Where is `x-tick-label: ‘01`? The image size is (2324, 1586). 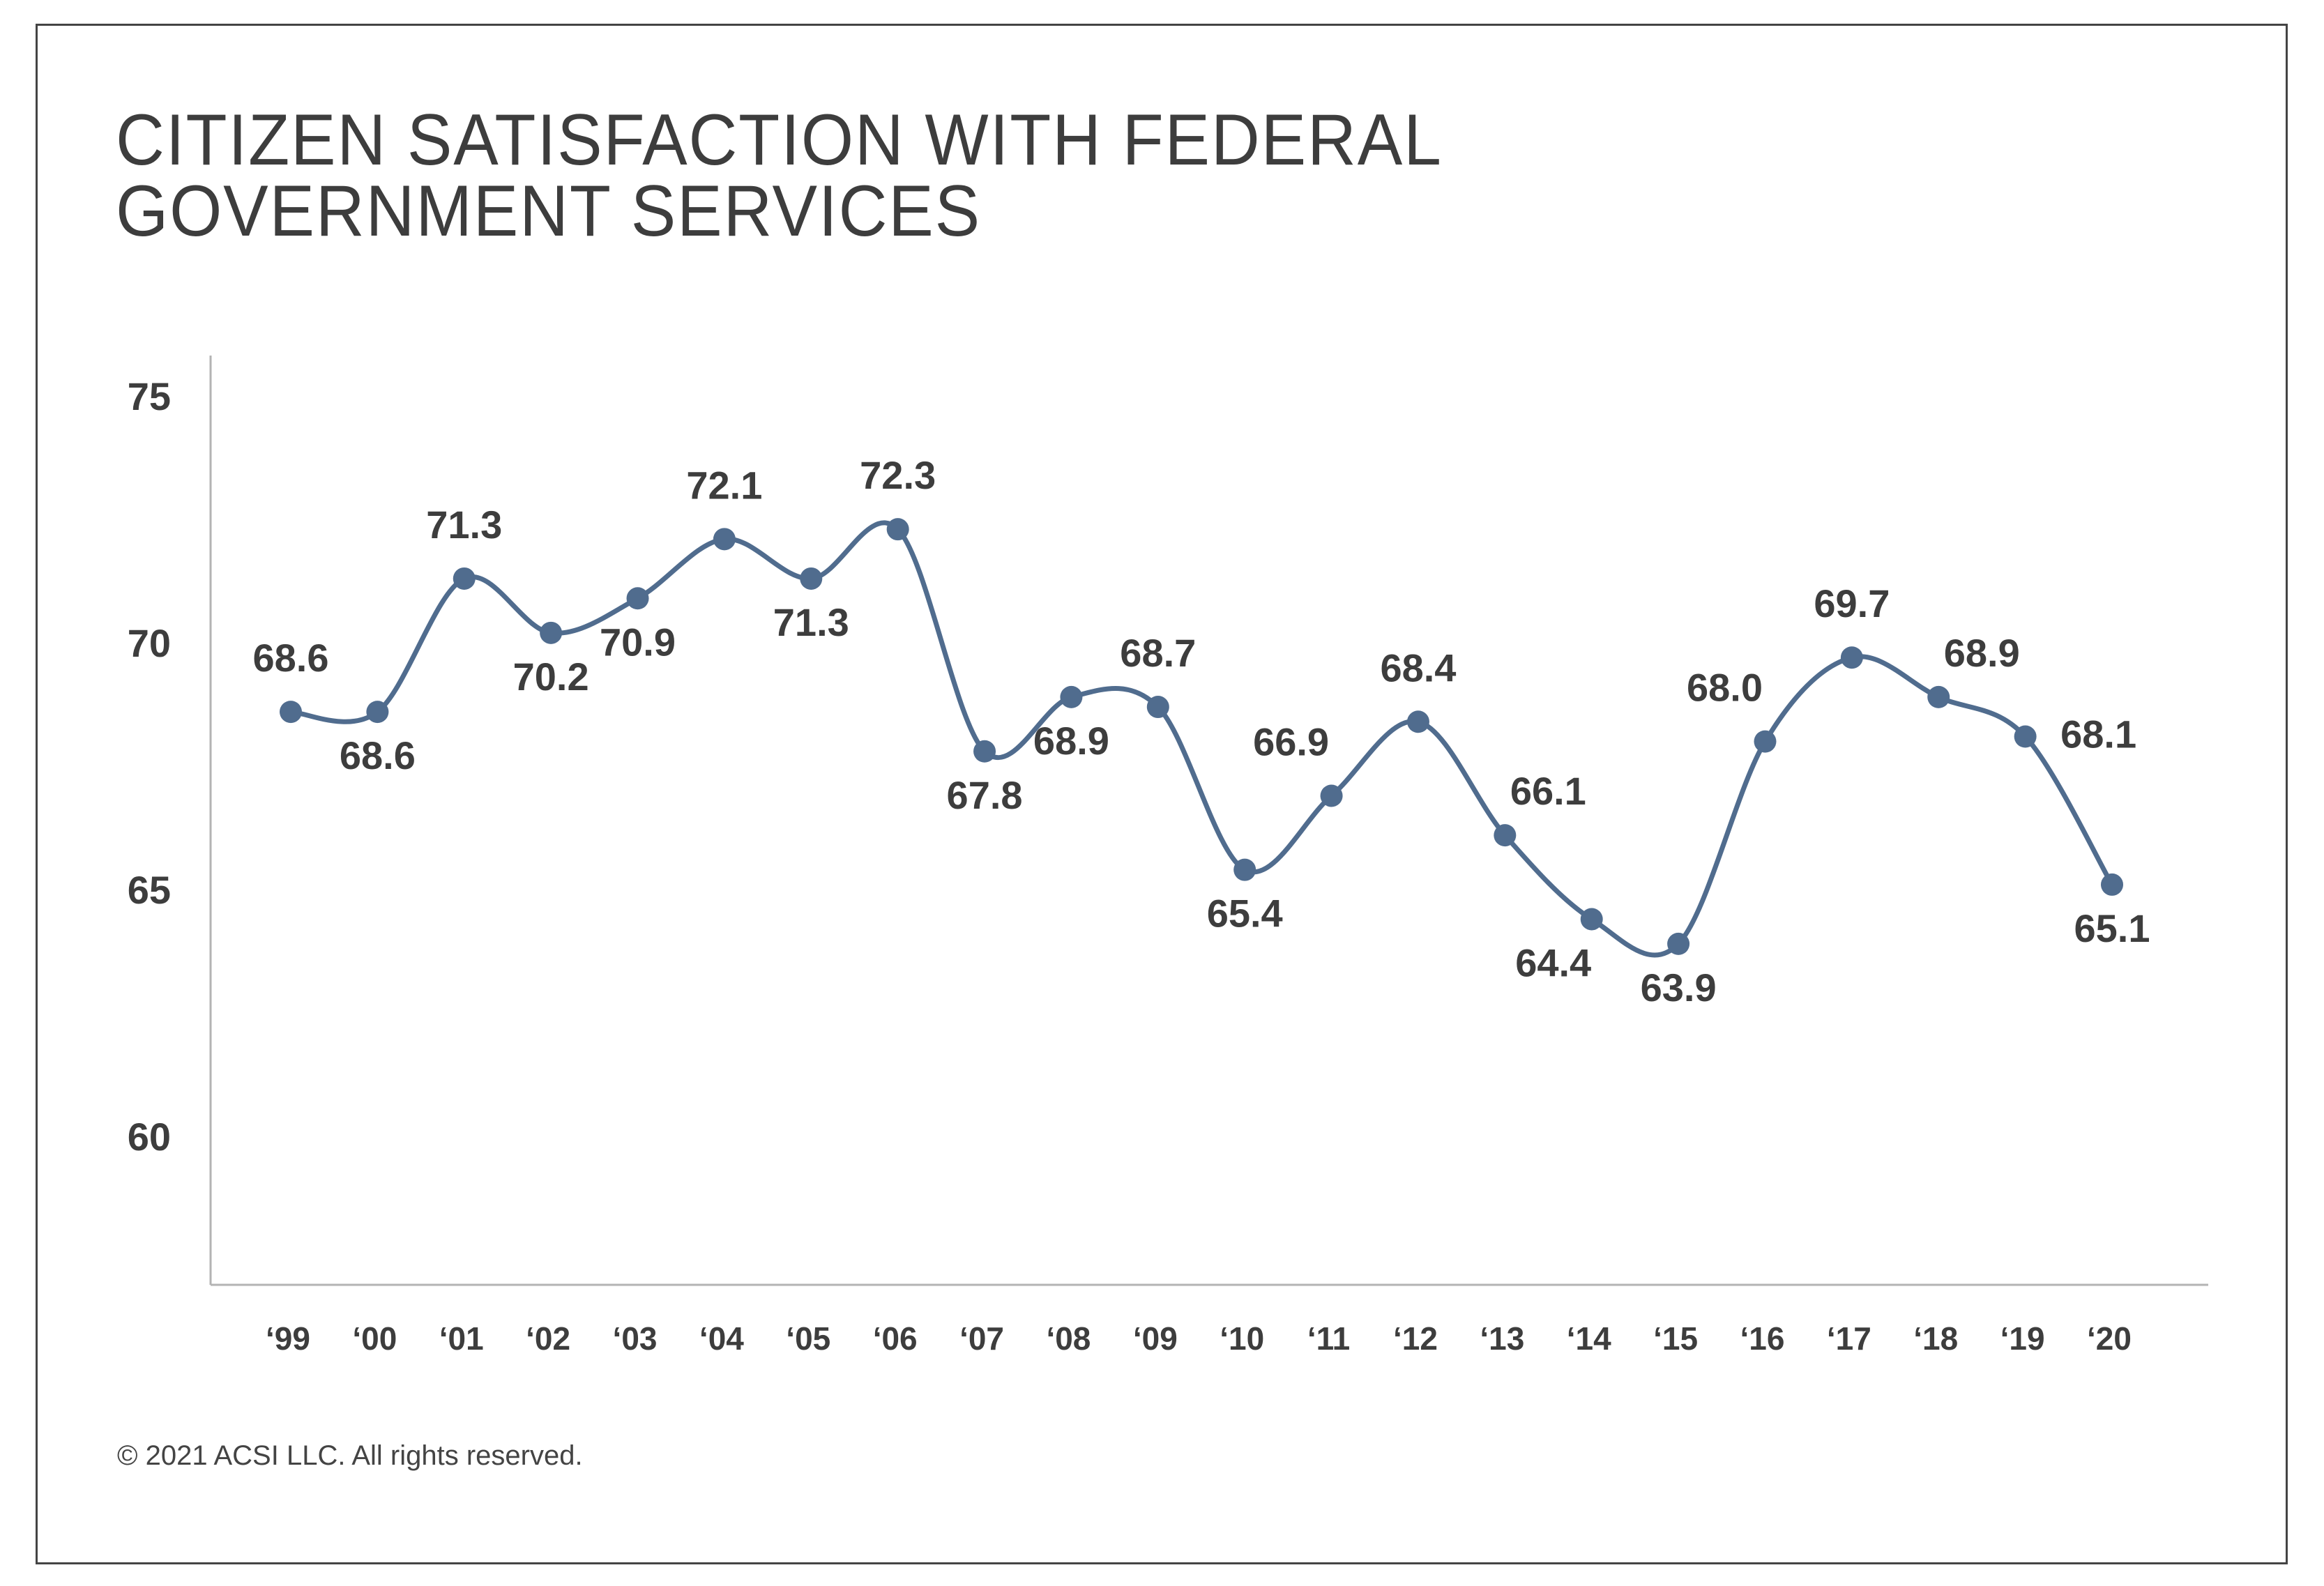 x-tick-label: ‘01 is located at coordinates (461, 1338).